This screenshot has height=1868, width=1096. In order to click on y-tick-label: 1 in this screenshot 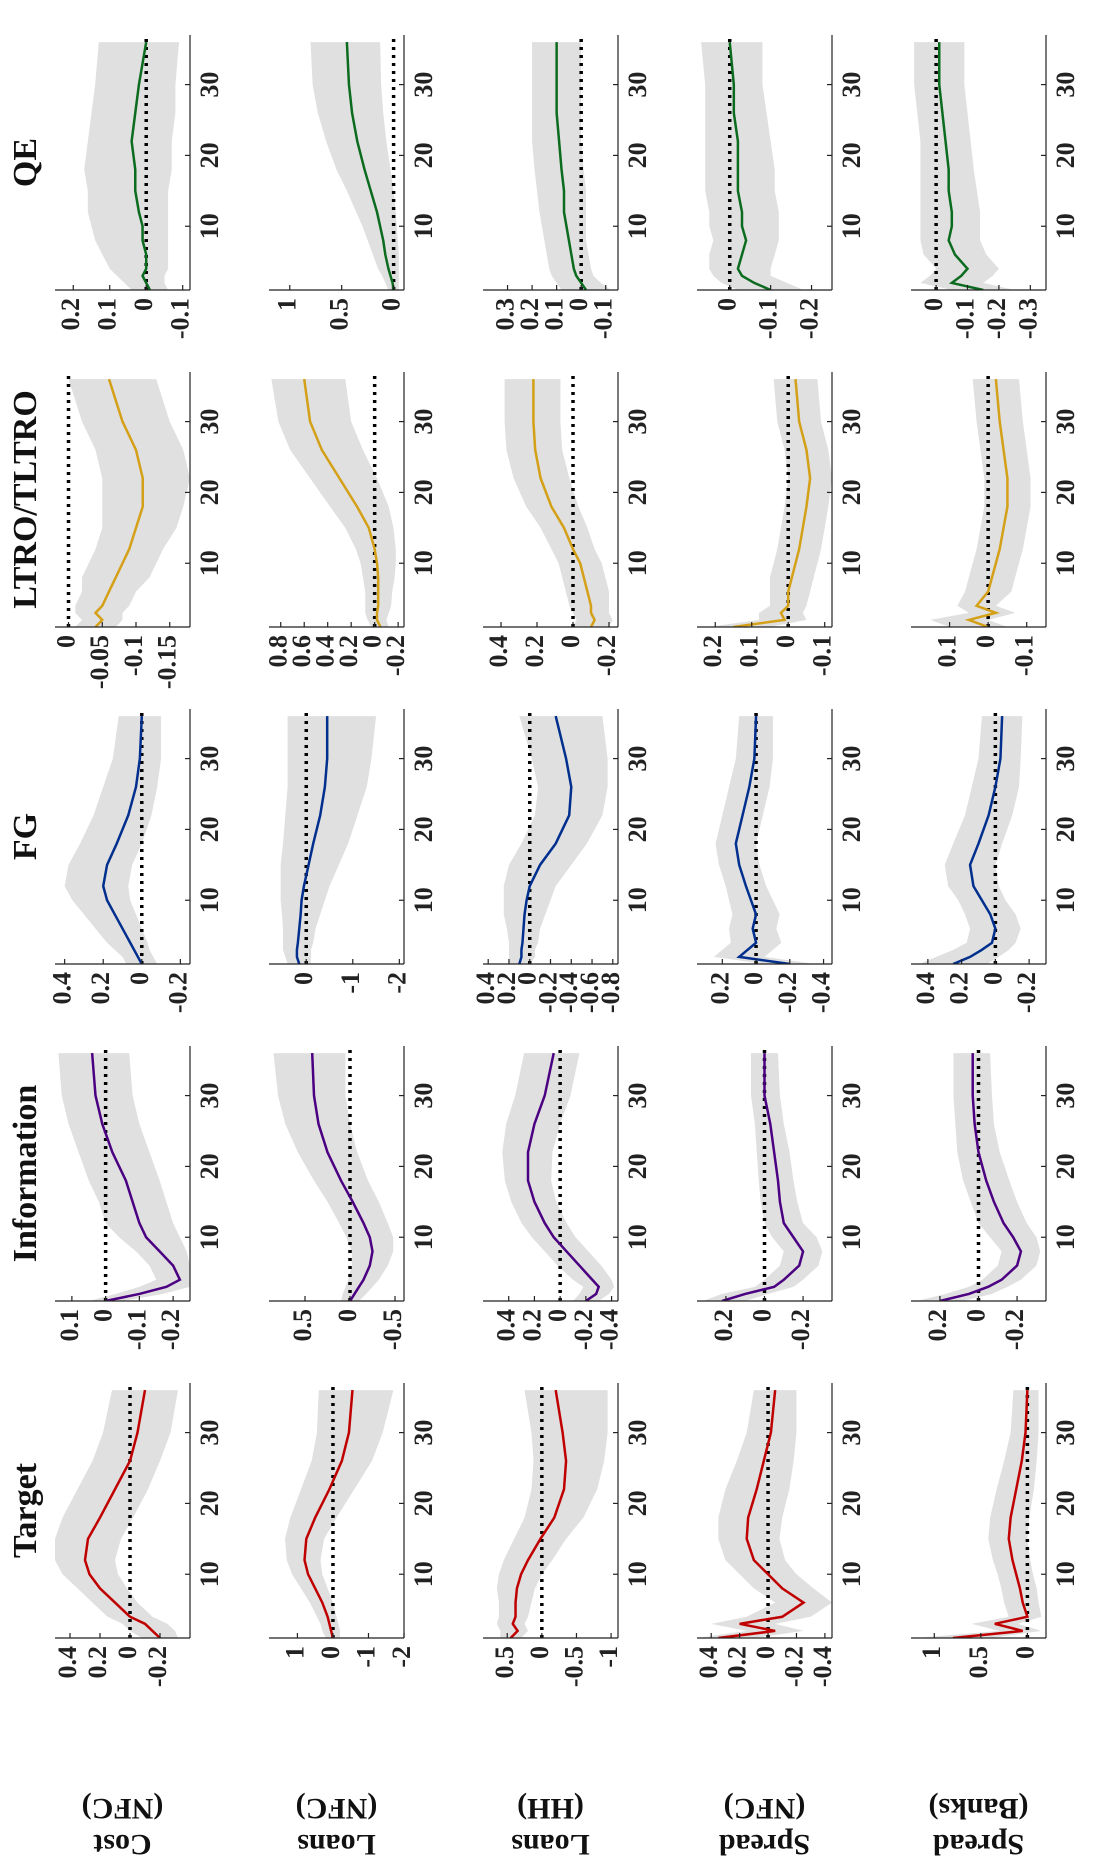, I will do `click(931, 1652)`.